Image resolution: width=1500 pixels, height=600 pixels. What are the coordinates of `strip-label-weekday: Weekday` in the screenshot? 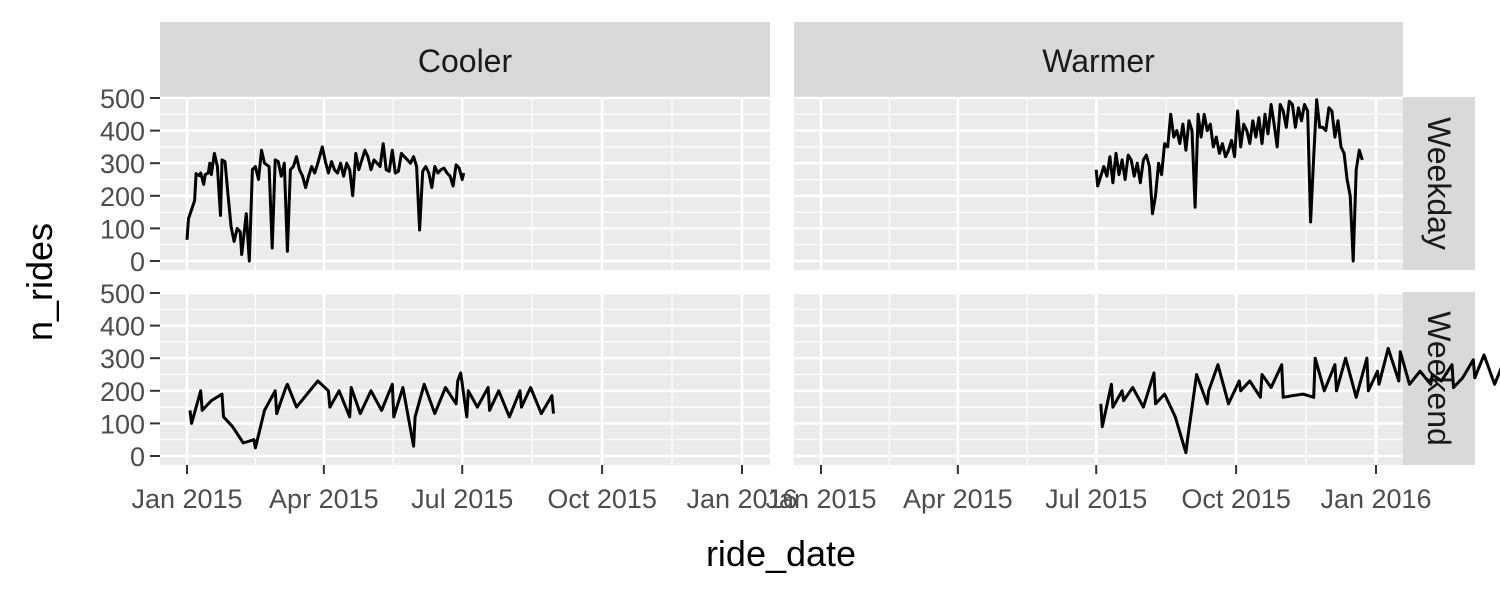 It's located at (1439, 183).